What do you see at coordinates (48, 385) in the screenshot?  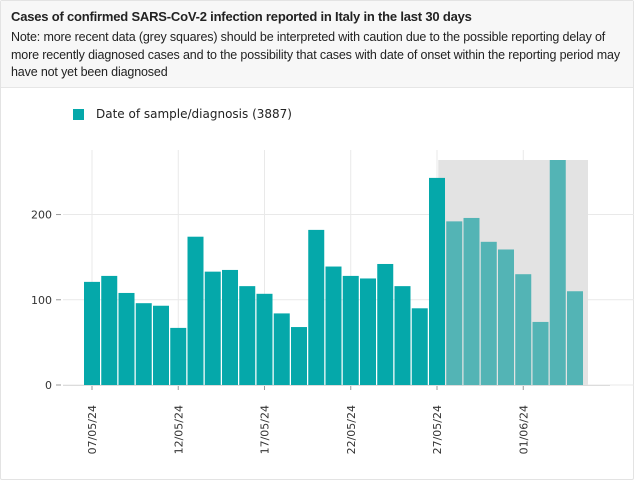 I see `y-tick-label: 0` at bounding box center [48, 385].